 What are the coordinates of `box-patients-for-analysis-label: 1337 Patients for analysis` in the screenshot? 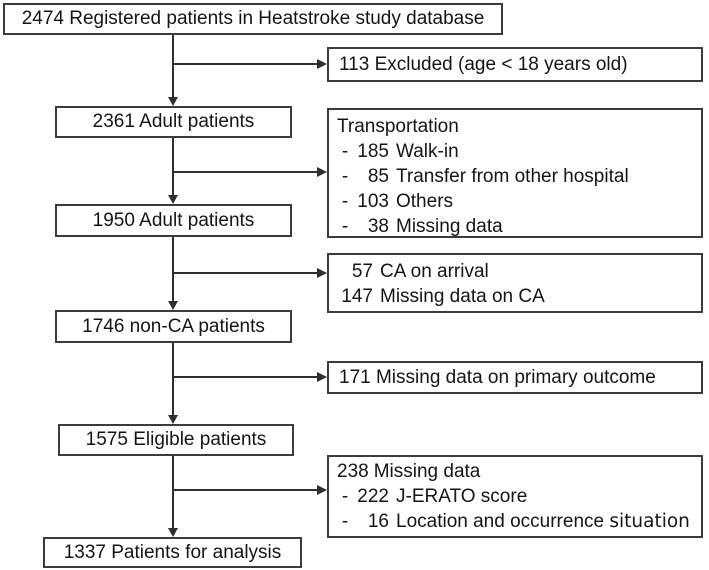 It's located at (172, 552).